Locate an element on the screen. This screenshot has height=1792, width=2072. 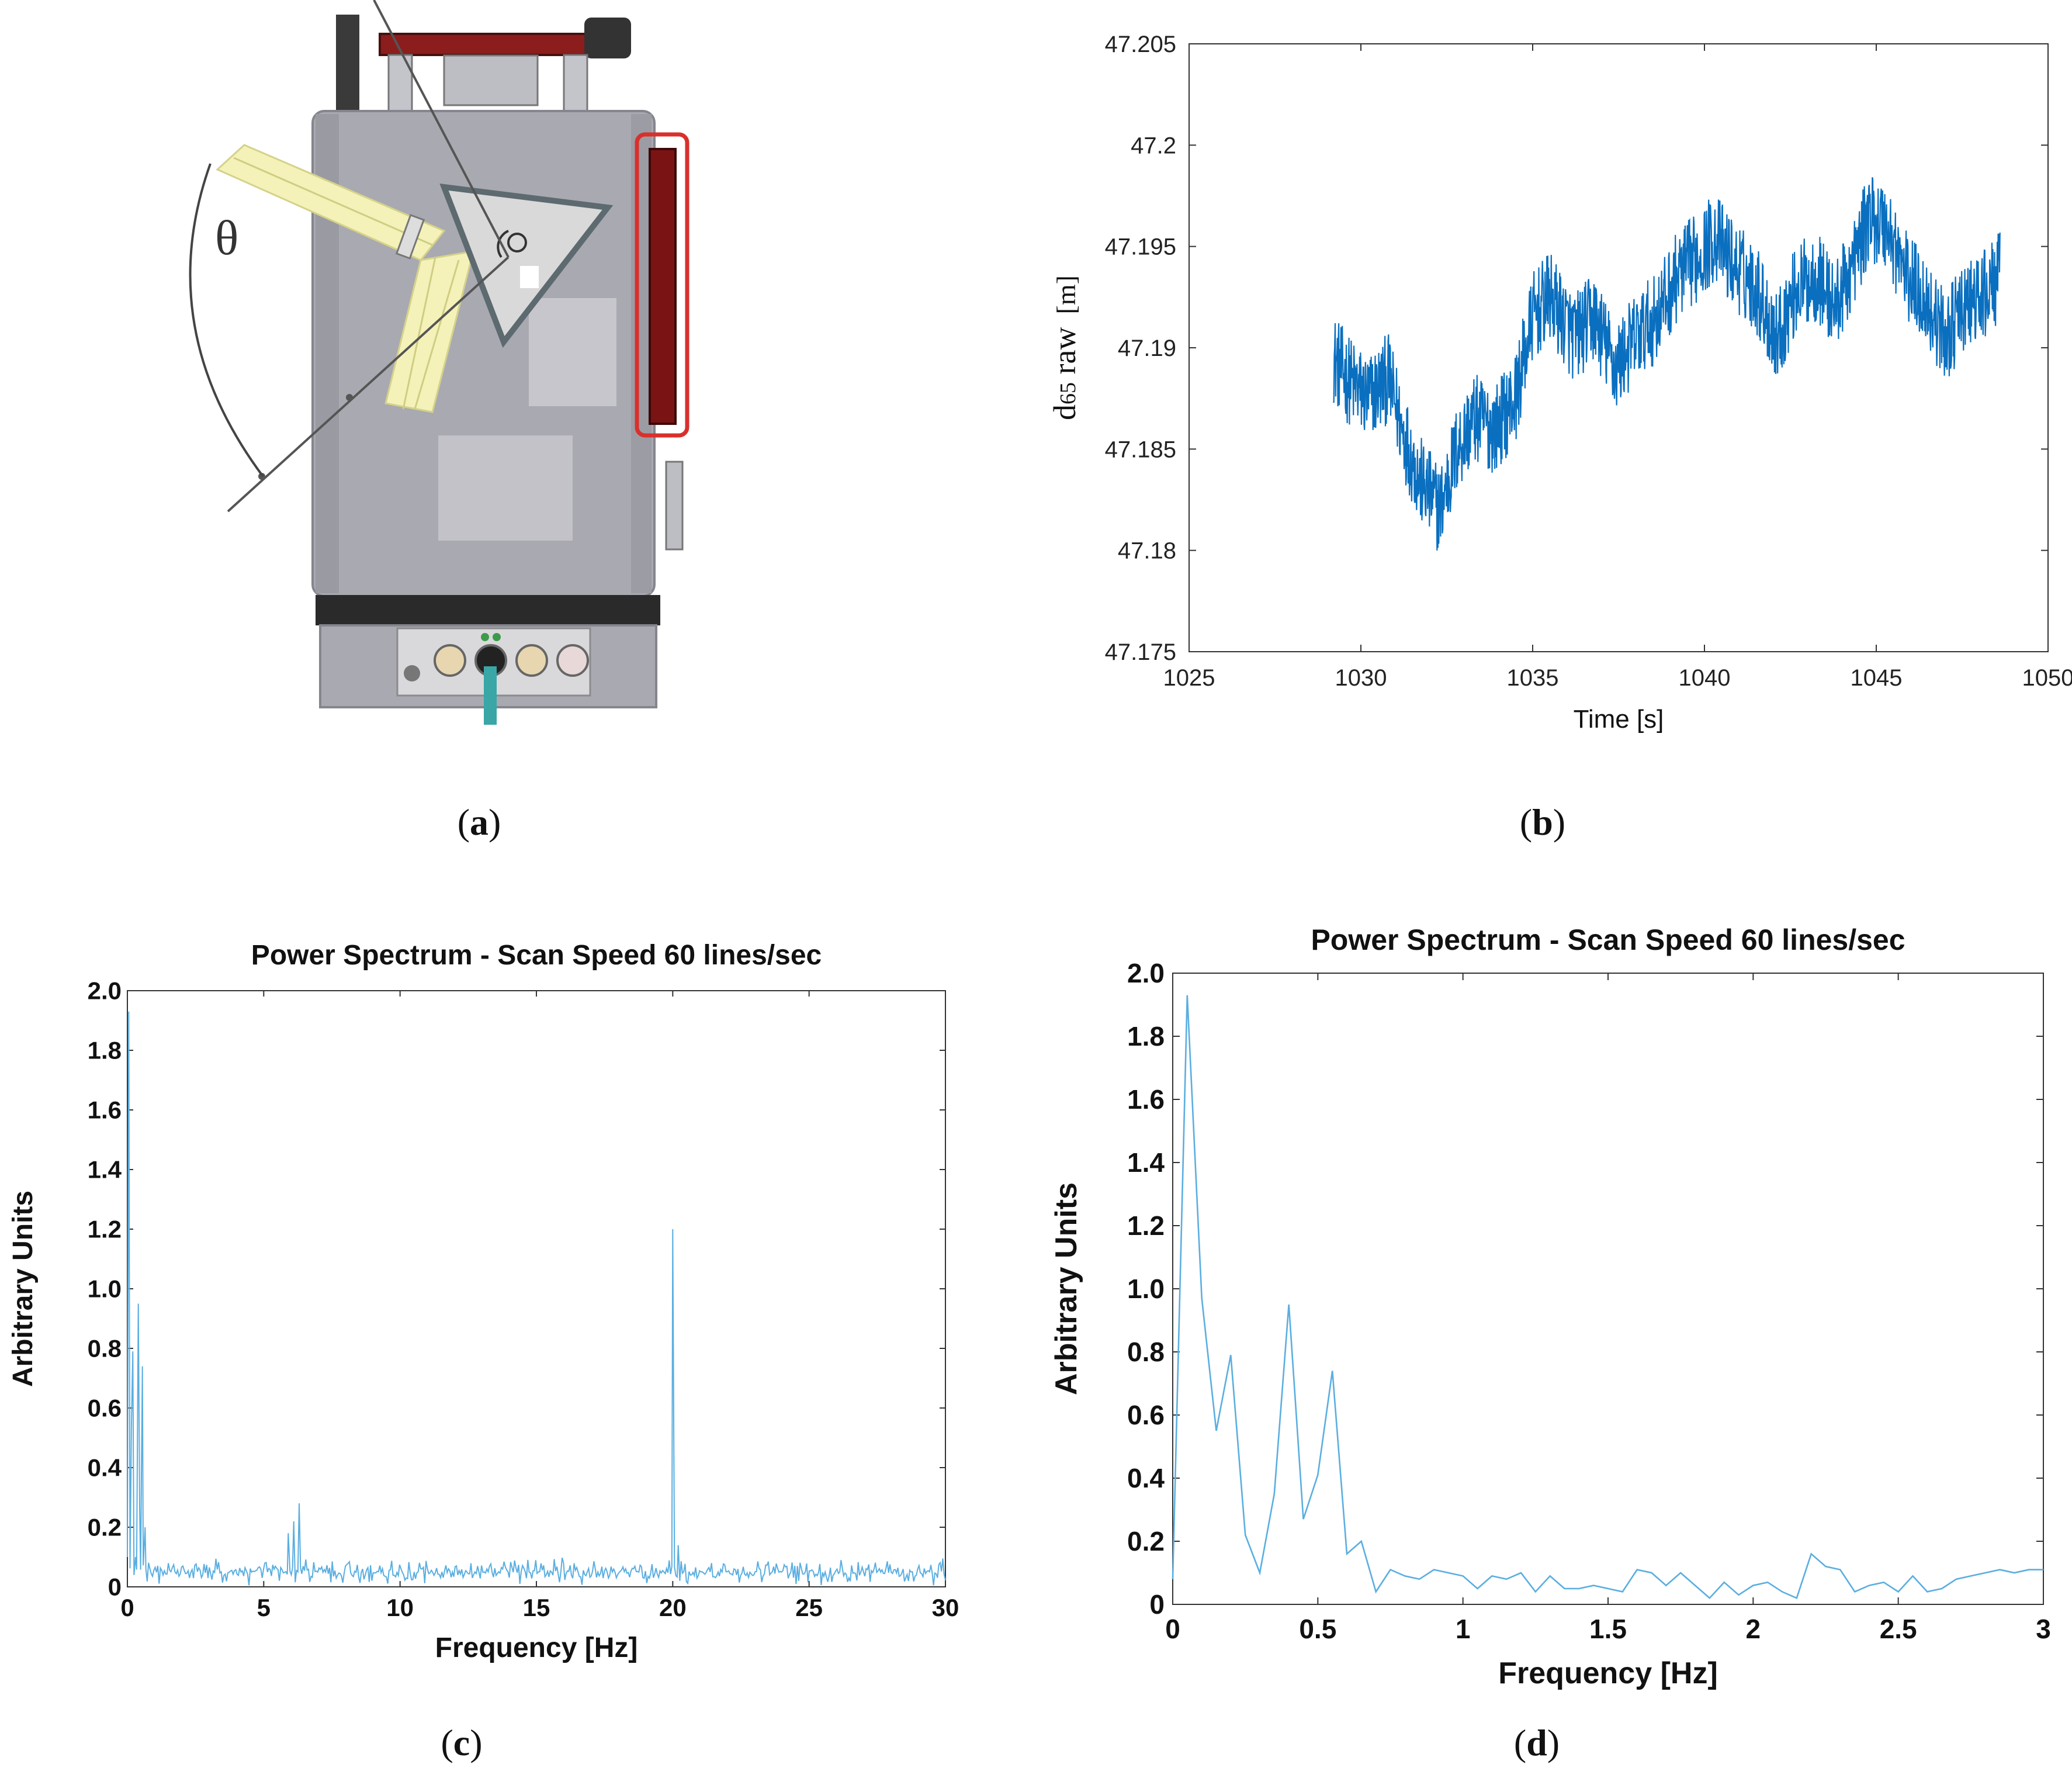
x-tick-label: 1 is located at coordinates (1464, 1629).